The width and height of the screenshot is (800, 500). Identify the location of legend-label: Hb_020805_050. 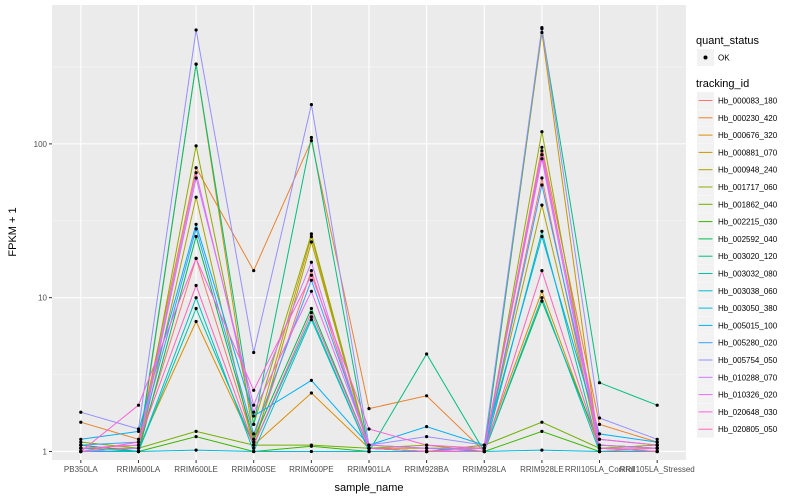
(748, 429).